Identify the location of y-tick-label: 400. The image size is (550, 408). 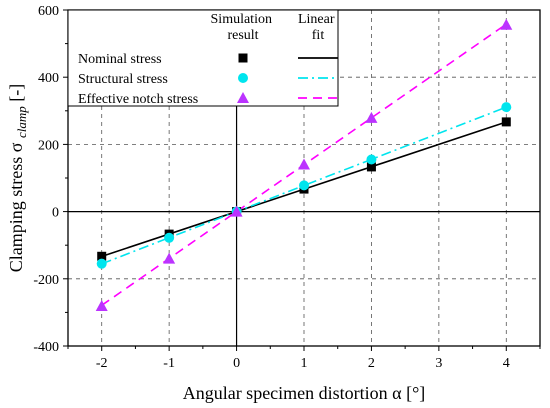
(48, 78).